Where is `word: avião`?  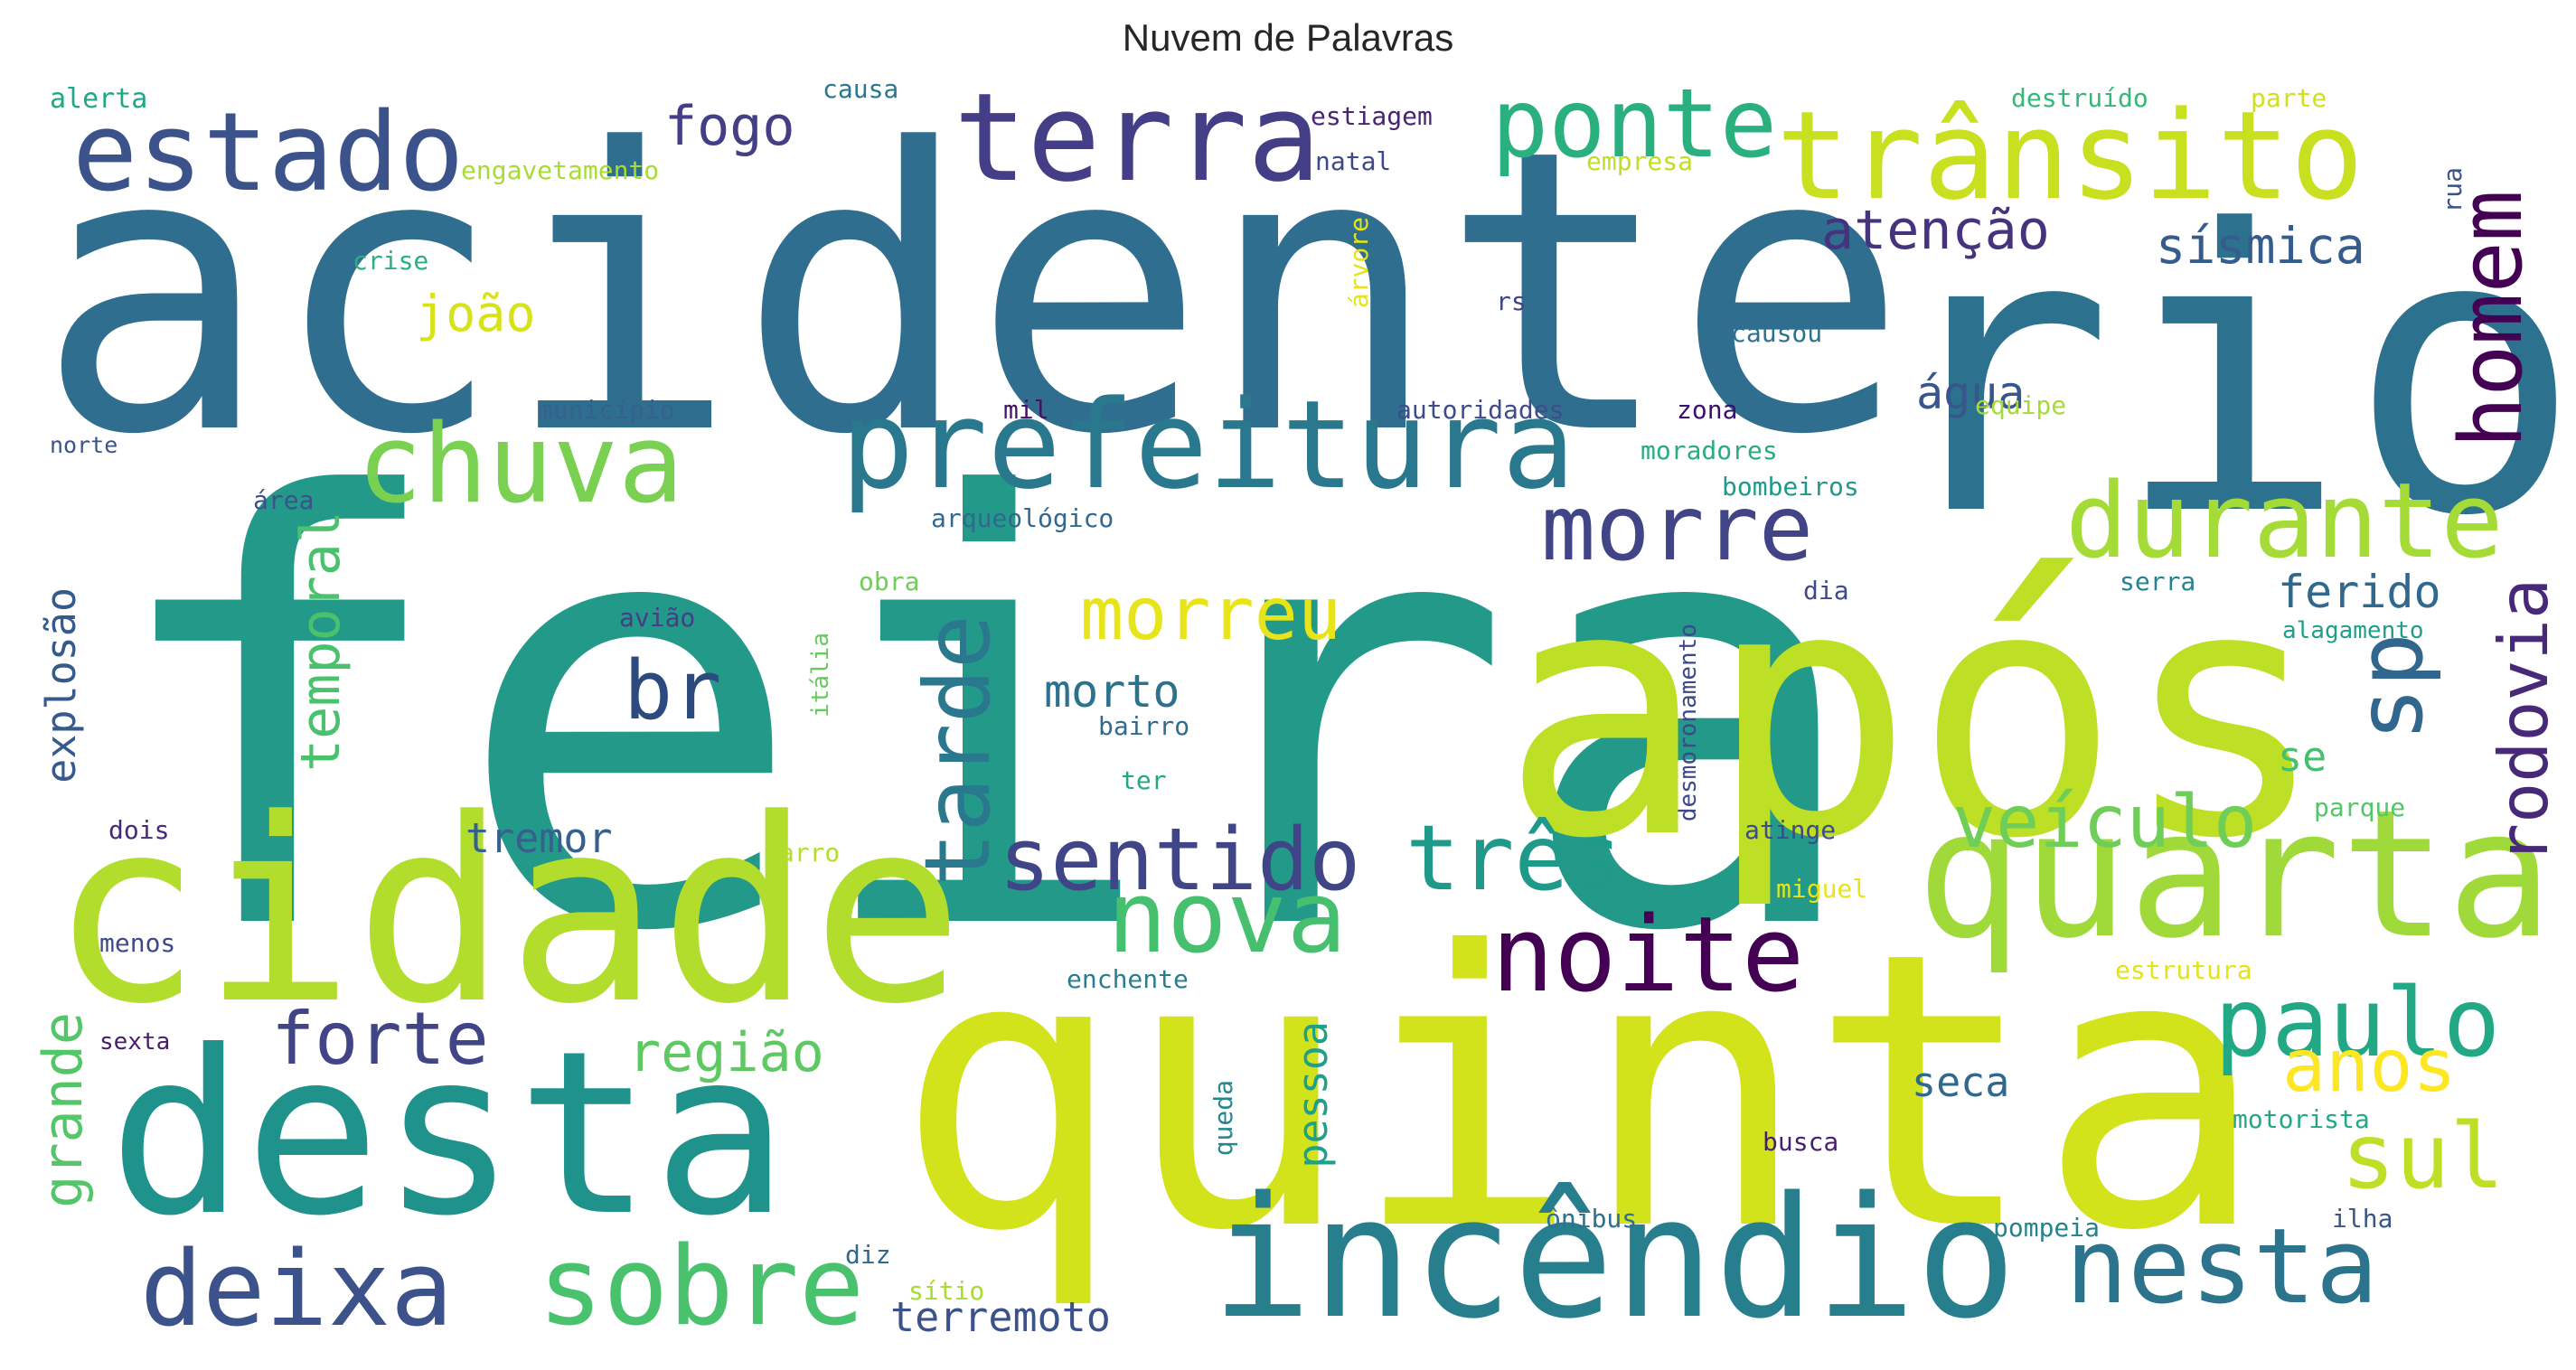
word: avião is located at coordinates (658, 618).